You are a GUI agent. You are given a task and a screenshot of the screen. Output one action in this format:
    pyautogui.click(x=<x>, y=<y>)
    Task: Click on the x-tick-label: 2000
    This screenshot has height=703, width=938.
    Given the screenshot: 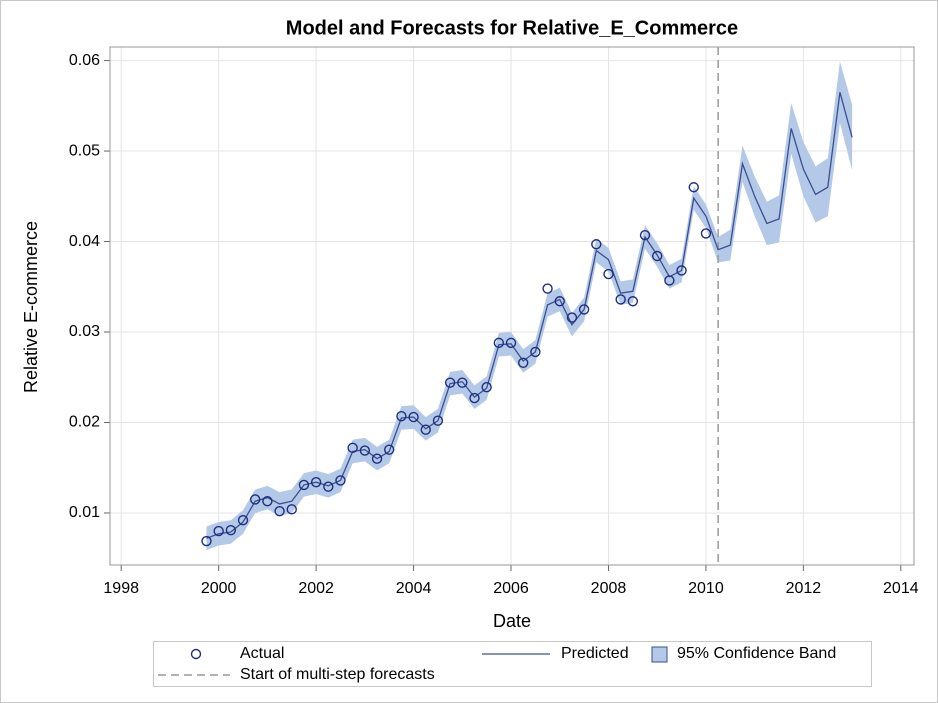 What is the action you would take?
    pyautogui.click(x=219, y=588)
    